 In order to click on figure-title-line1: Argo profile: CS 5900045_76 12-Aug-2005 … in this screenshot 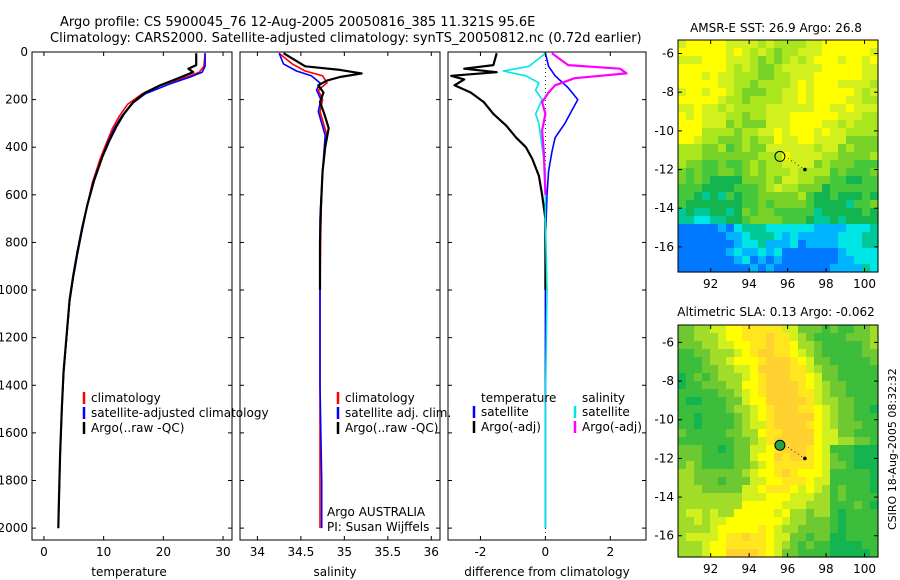, I will do `click(297, 22)`.